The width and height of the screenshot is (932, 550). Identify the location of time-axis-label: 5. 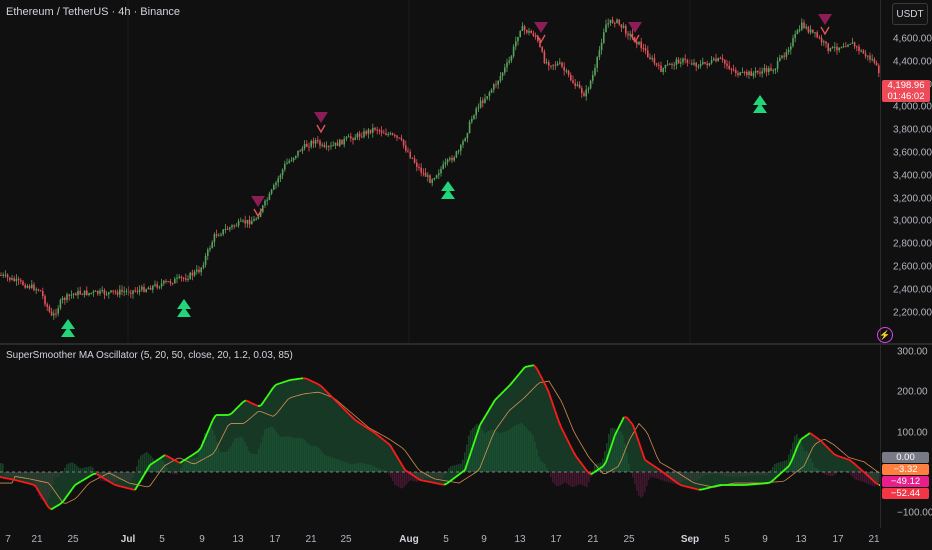
(446, 539).